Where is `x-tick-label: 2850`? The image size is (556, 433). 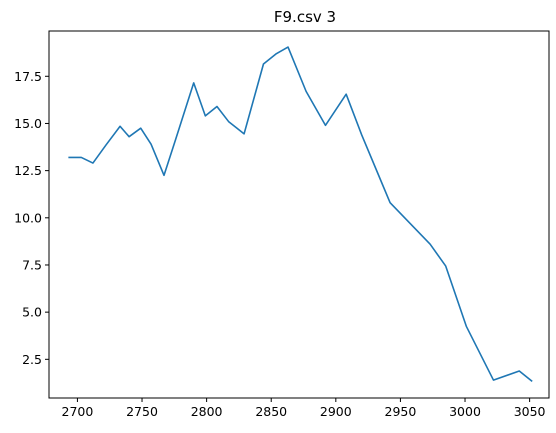
x-tick-label: 2850 is located at coordinates (271, 411).